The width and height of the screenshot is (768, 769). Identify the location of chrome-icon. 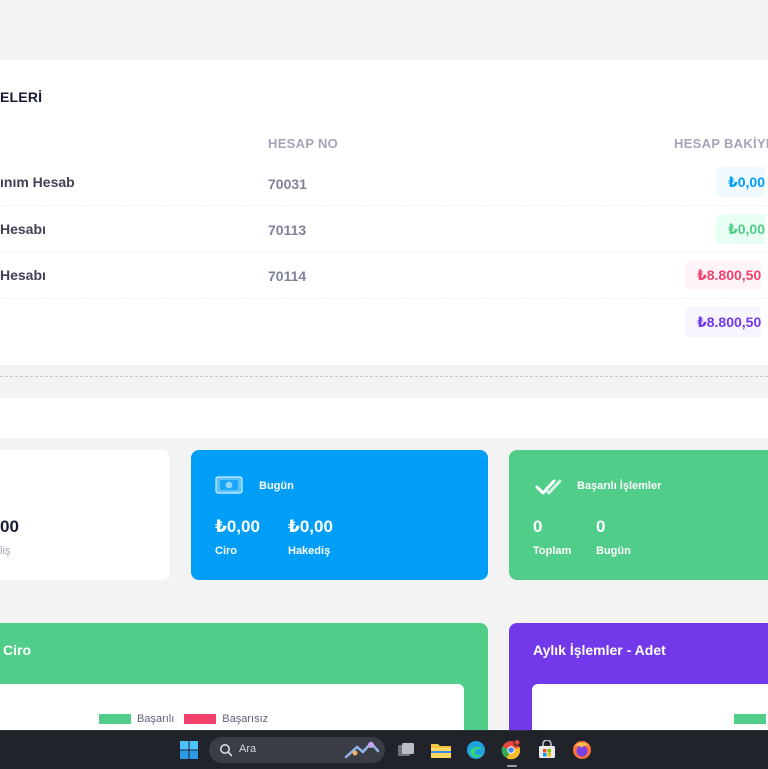
(511, 750).